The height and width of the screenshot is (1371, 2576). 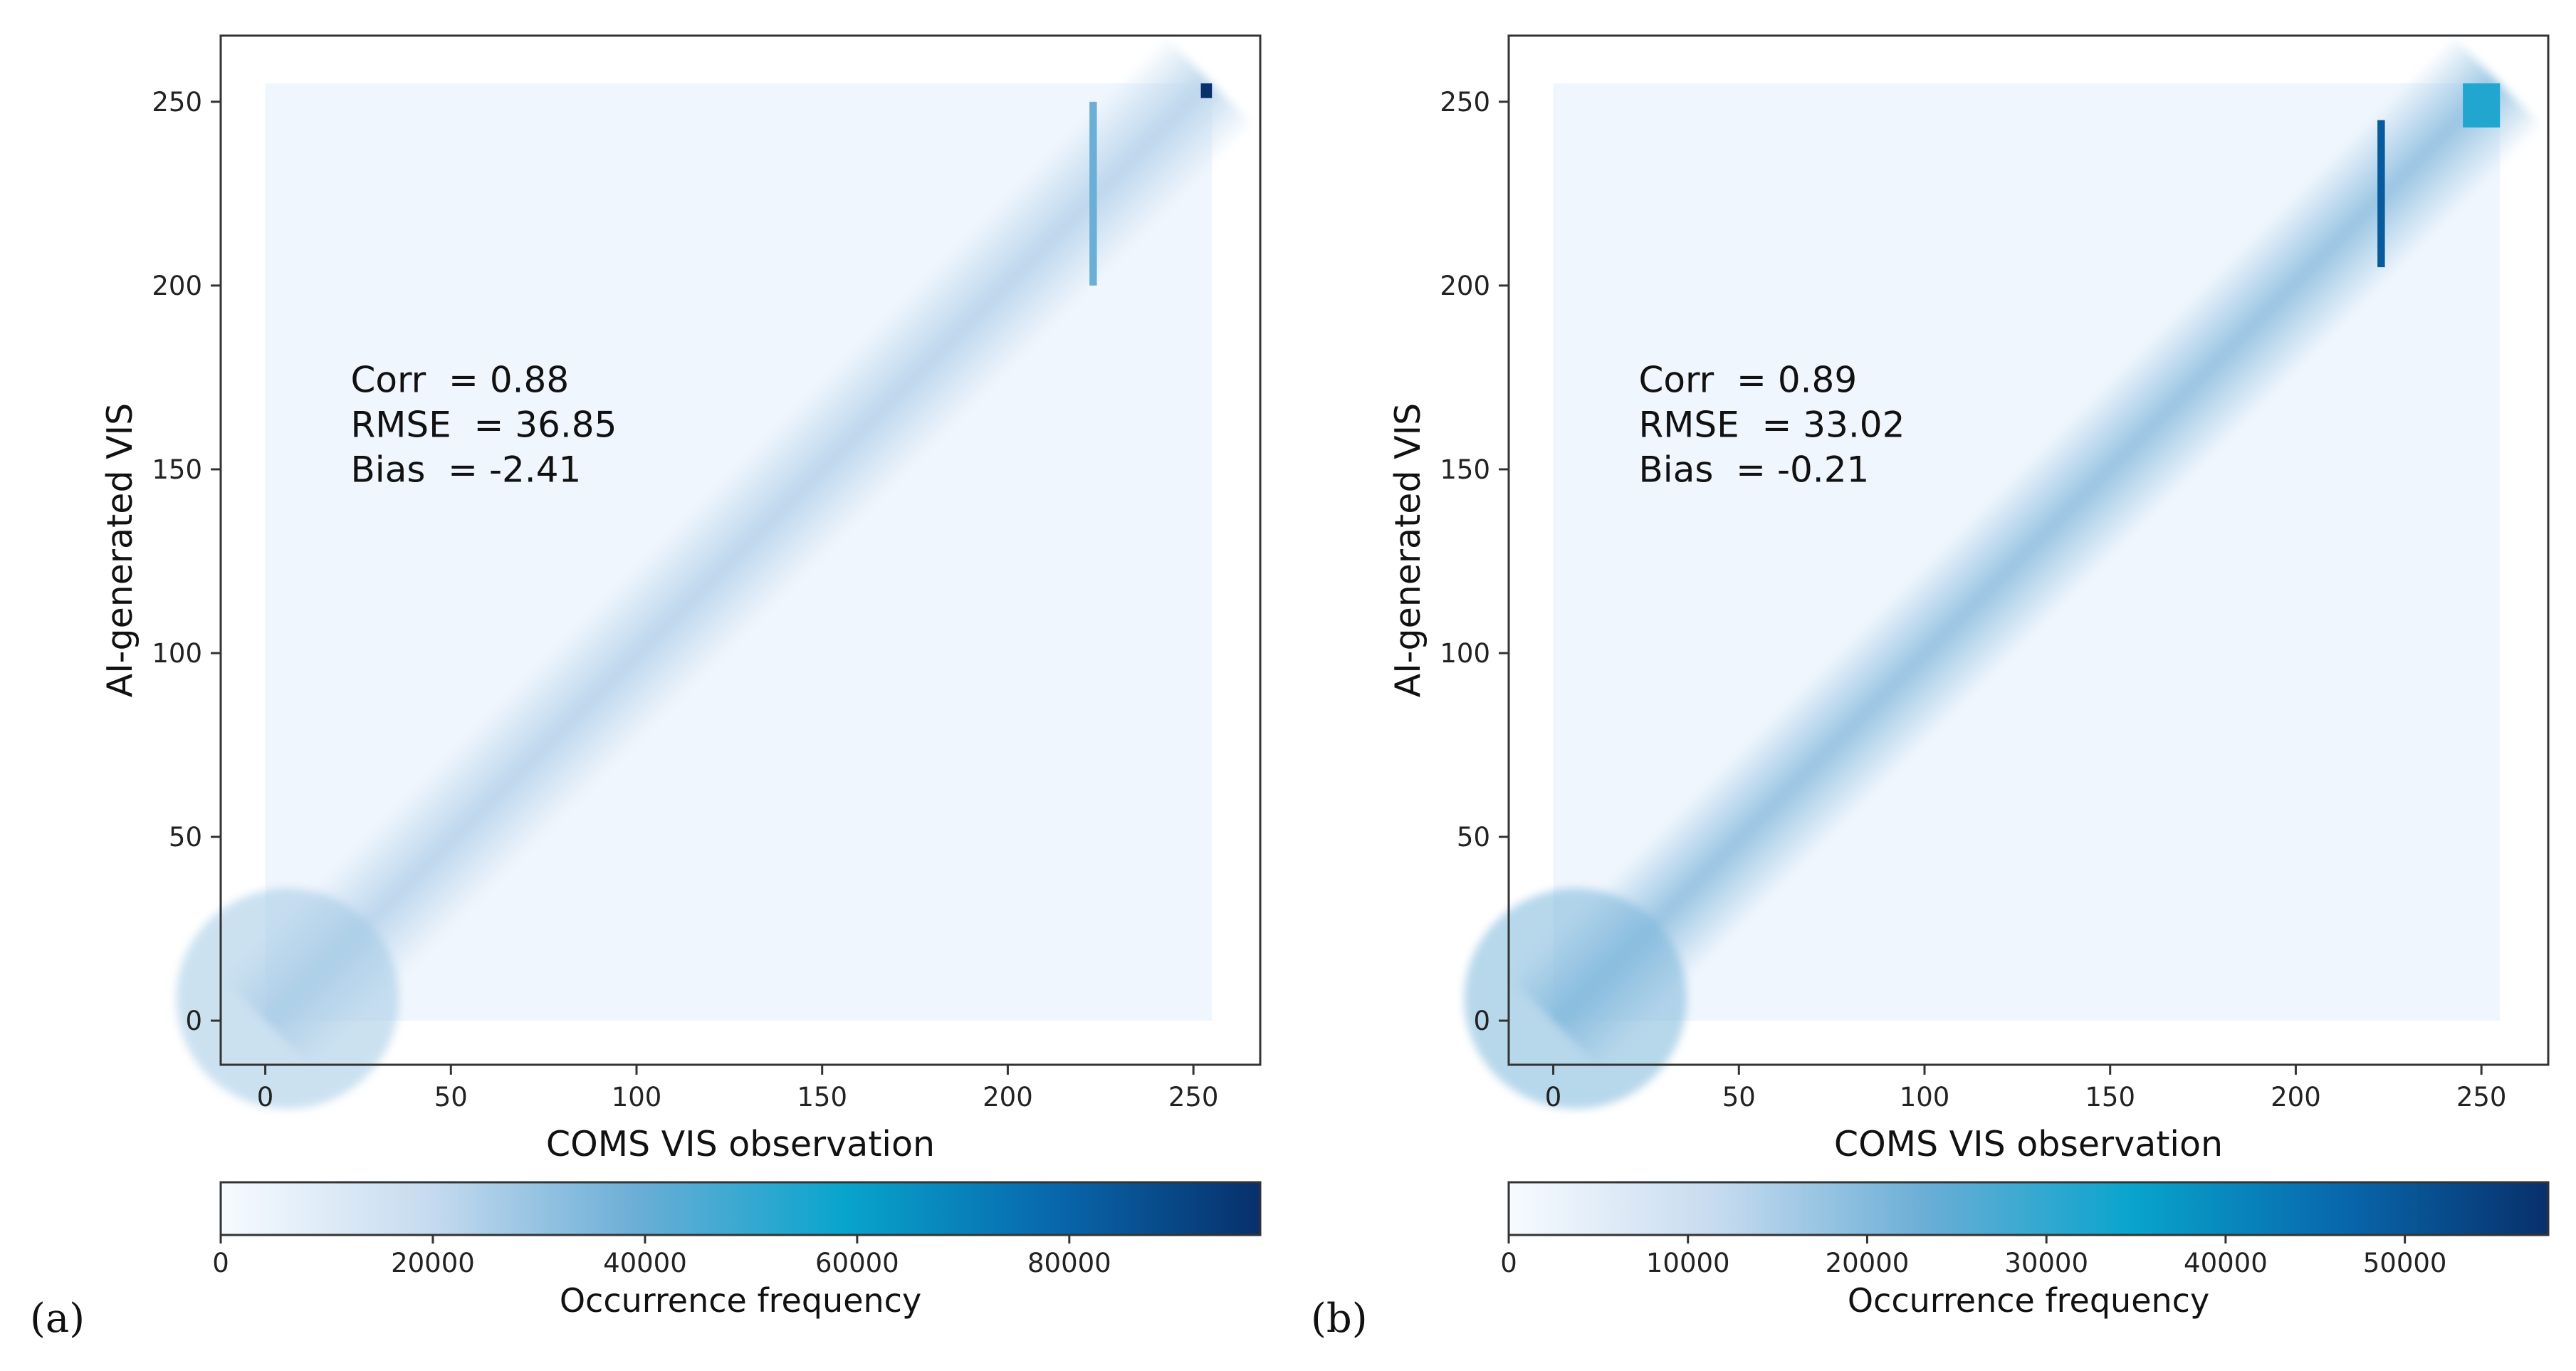 I want to click on stat-line-rmse: RMSE = 36.85, so click(x=484, y=425).